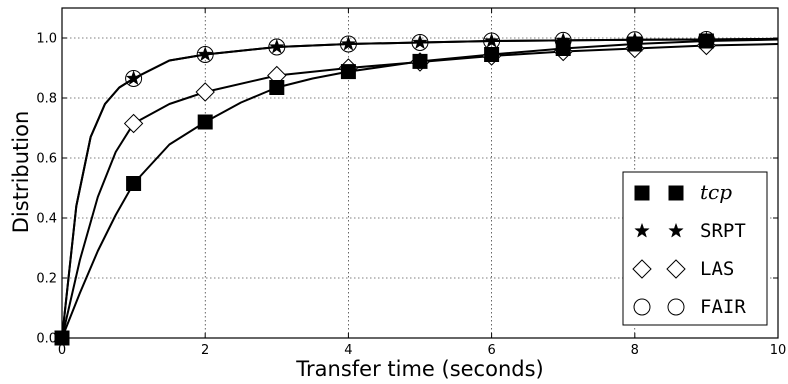 This screenshot has height=384, width=788. Describe the element at coordinates (46, 219) in the screenshot. I see `y-tick-label: 0.4` at that location.